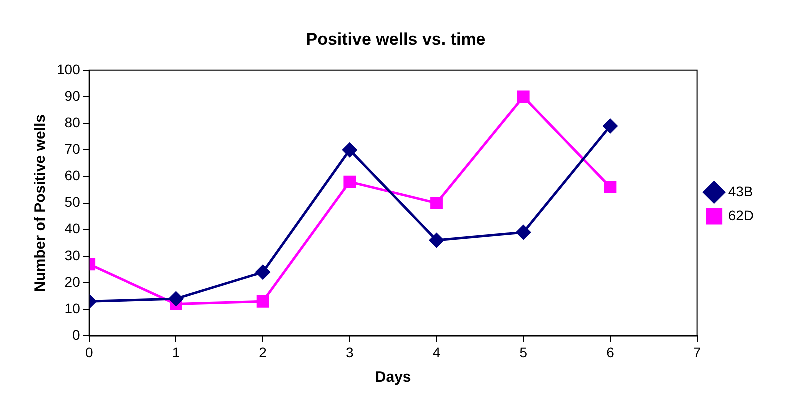  Describe the element at coordinates (176, 352) in the screenshot. I see `x-tick-label: 1` at that location.